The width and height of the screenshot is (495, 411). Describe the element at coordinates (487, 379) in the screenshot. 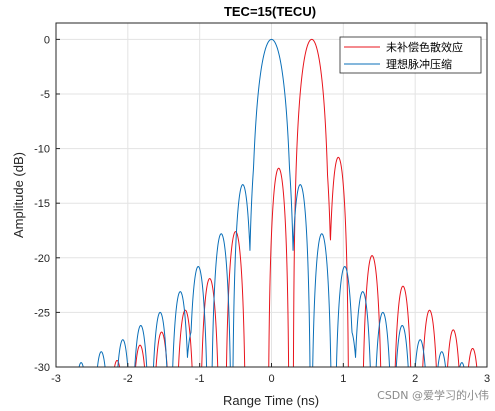

I see `x-tick-label: 3` at that location.